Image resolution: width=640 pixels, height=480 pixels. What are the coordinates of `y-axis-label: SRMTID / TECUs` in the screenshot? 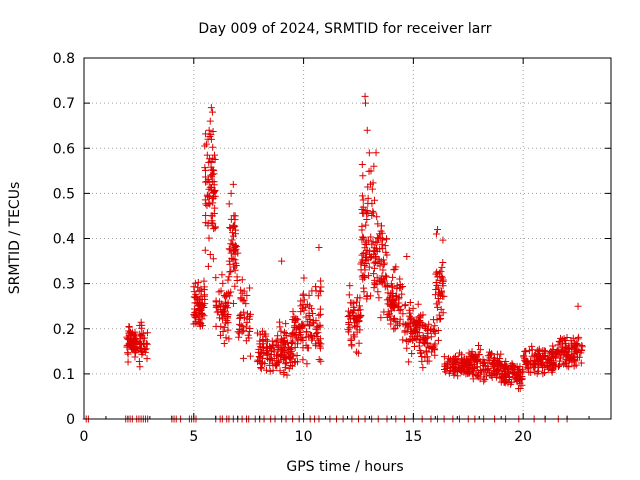 It's located at (15, 238).